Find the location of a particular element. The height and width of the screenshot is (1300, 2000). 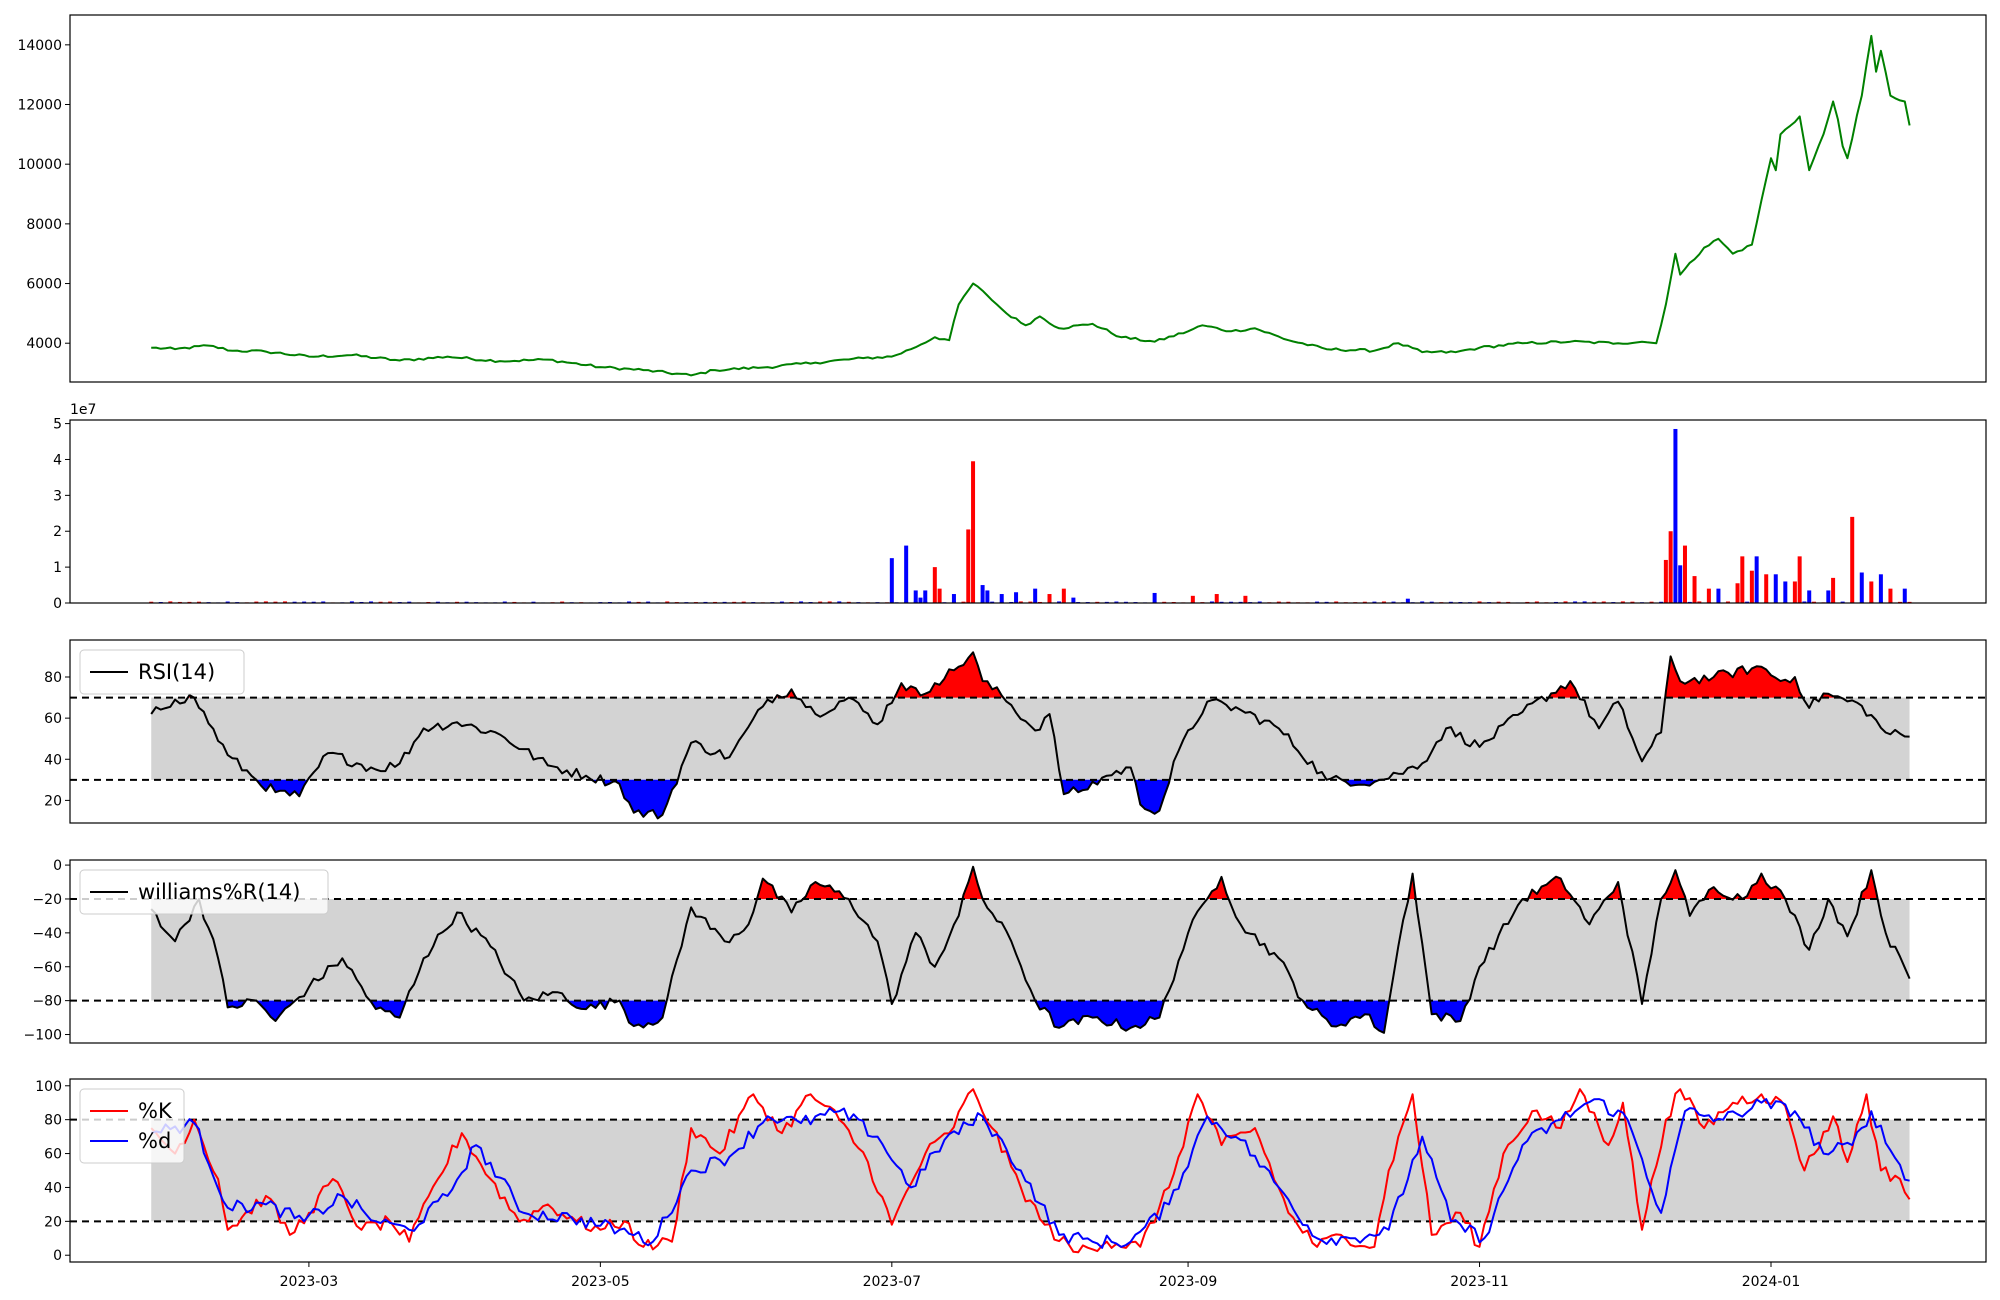

volume-frame is located at coordinates (1028, 511).